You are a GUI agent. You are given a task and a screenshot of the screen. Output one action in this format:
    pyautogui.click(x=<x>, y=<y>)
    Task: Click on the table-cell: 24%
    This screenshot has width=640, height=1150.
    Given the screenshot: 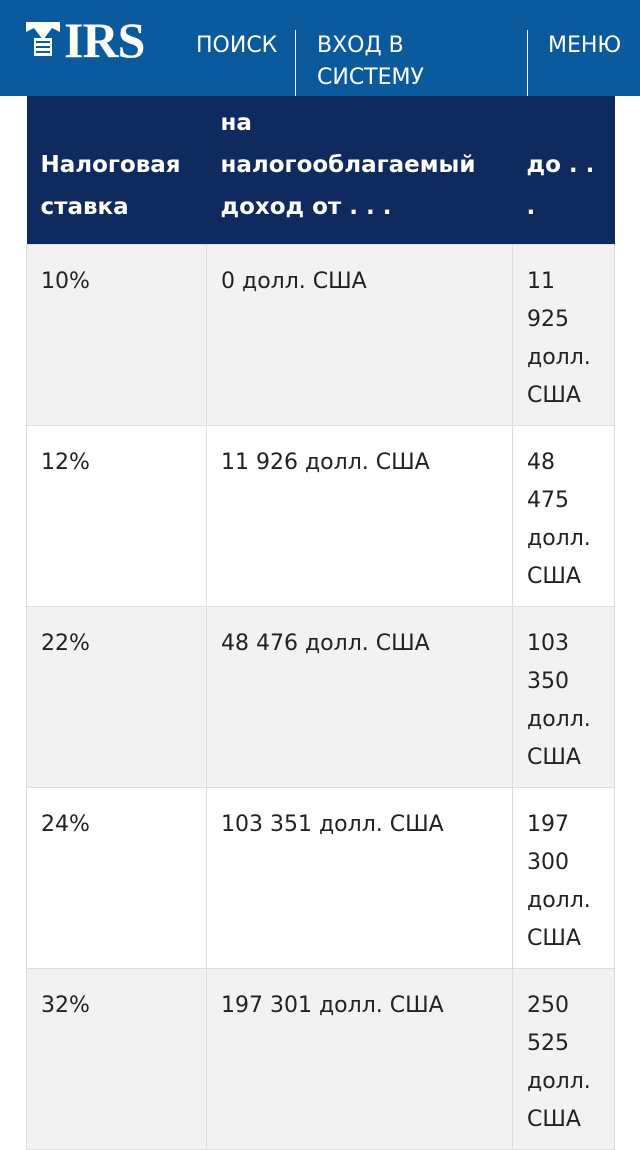 What is the action you would take?
    pyautogui.click(x=116, y=878)
    